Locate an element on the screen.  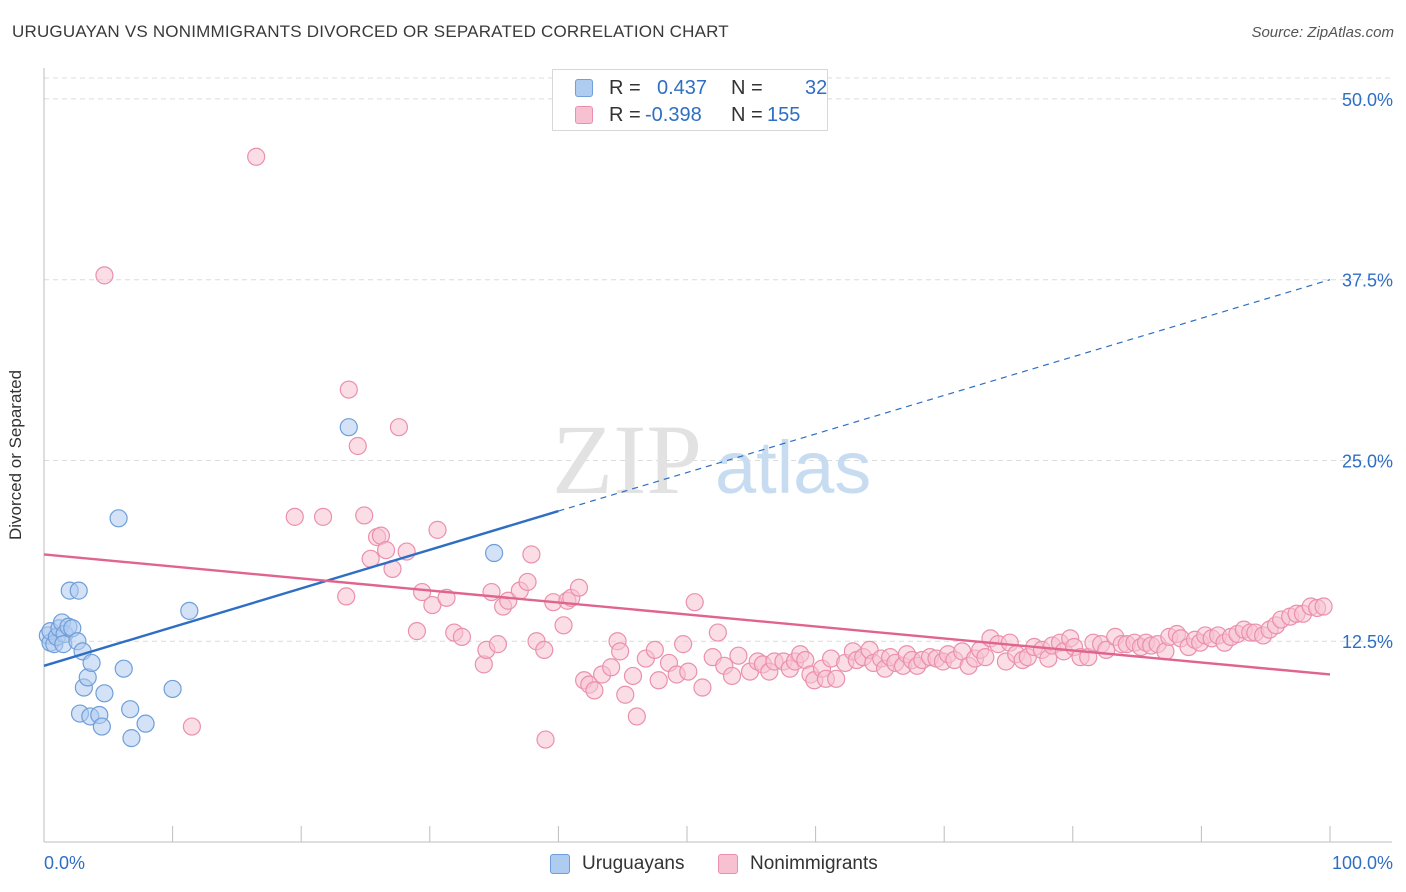
bottom-legend-swatch-uruguayans is located at coordinates (560, 864).